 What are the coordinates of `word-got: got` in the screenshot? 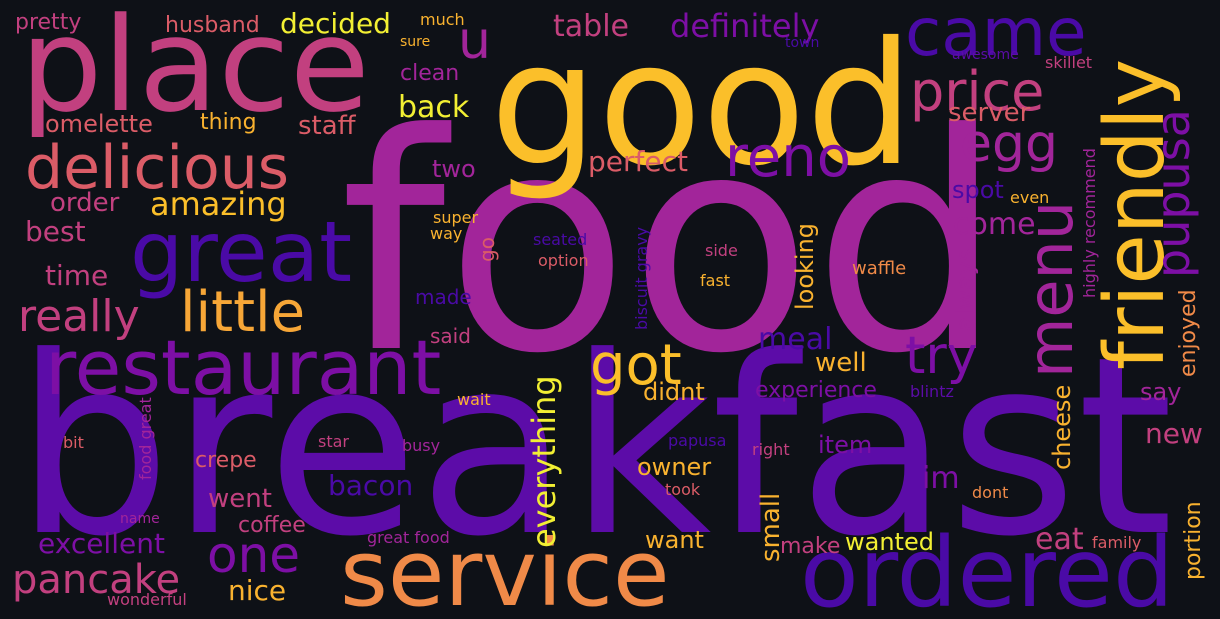 It's located at (636, 365).